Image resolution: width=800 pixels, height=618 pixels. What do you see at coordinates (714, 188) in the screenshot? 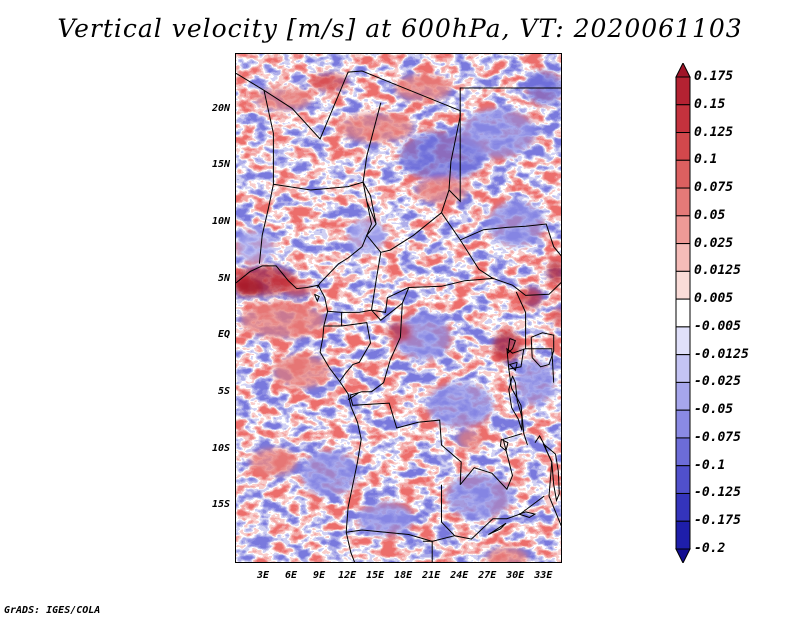
I see `colorbar-level-label: 0.075` at bounding box center [714, 188].